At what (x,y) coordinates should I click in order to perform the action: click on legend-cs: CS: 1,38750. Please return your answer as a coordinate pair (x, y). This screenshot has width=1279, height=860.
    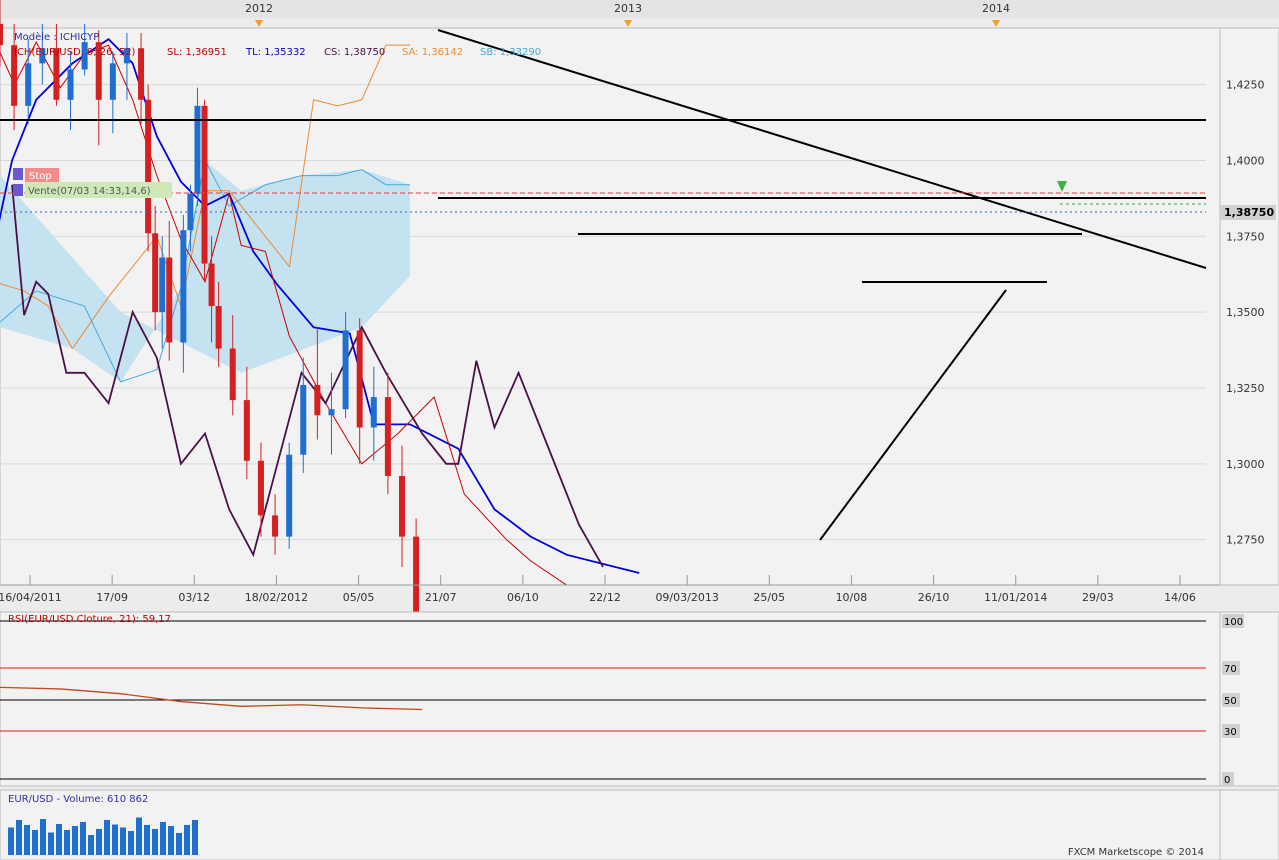
    Looking at the image, I should click on (354, 52).